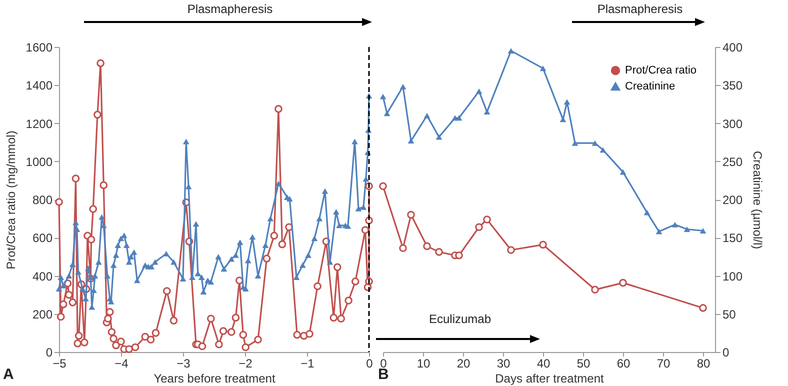 The height and width of the screenshot is (386, 788). Describe the element at coordinates (661, 70) in the screenshot. I see `legend-label: Prot/Crea ratio` at that location.